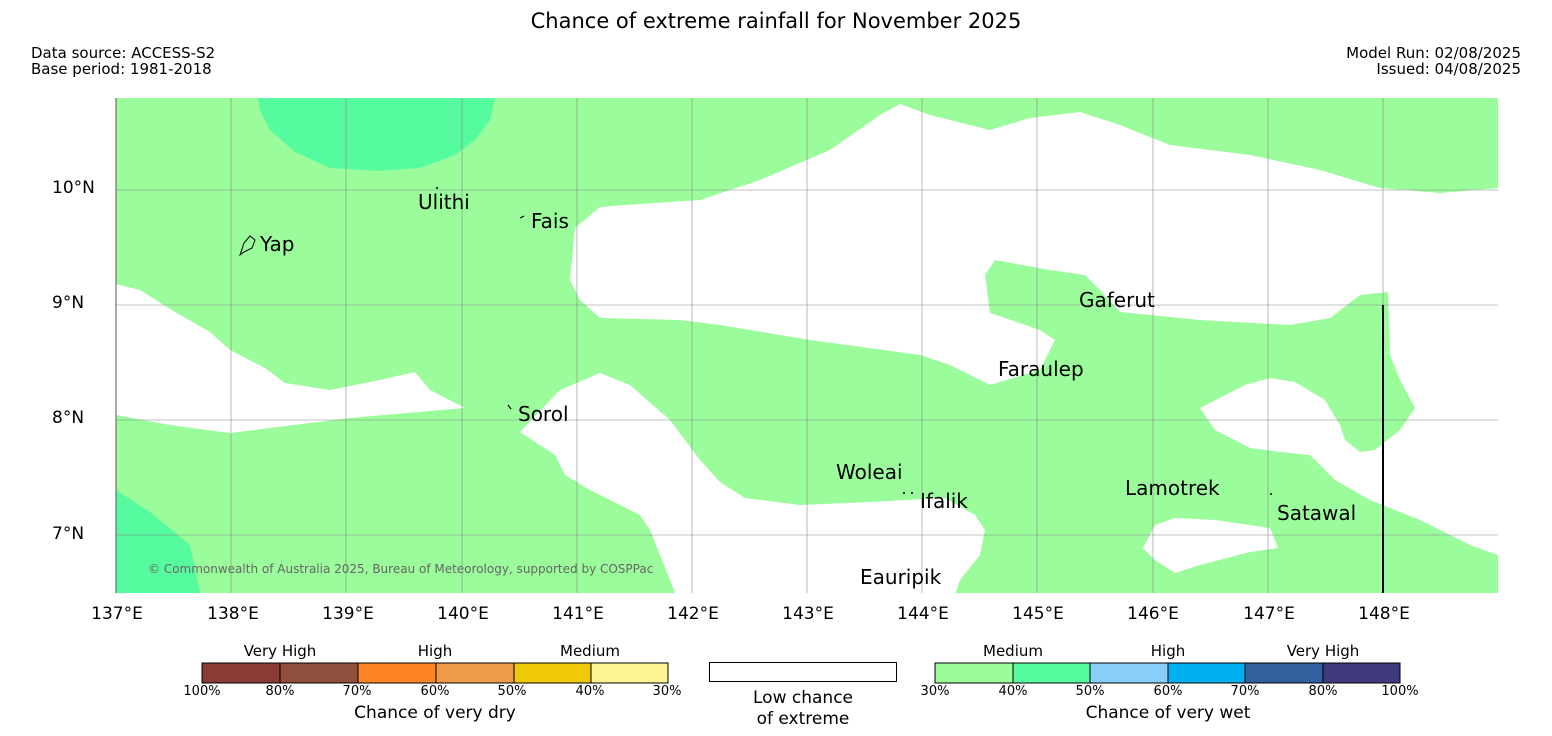 This screenshot has height=736, width=1552. What do you see at coordinates (247, 246) in the screenshot?
I see `yap-island-shape` at bounding box center [247, 246].